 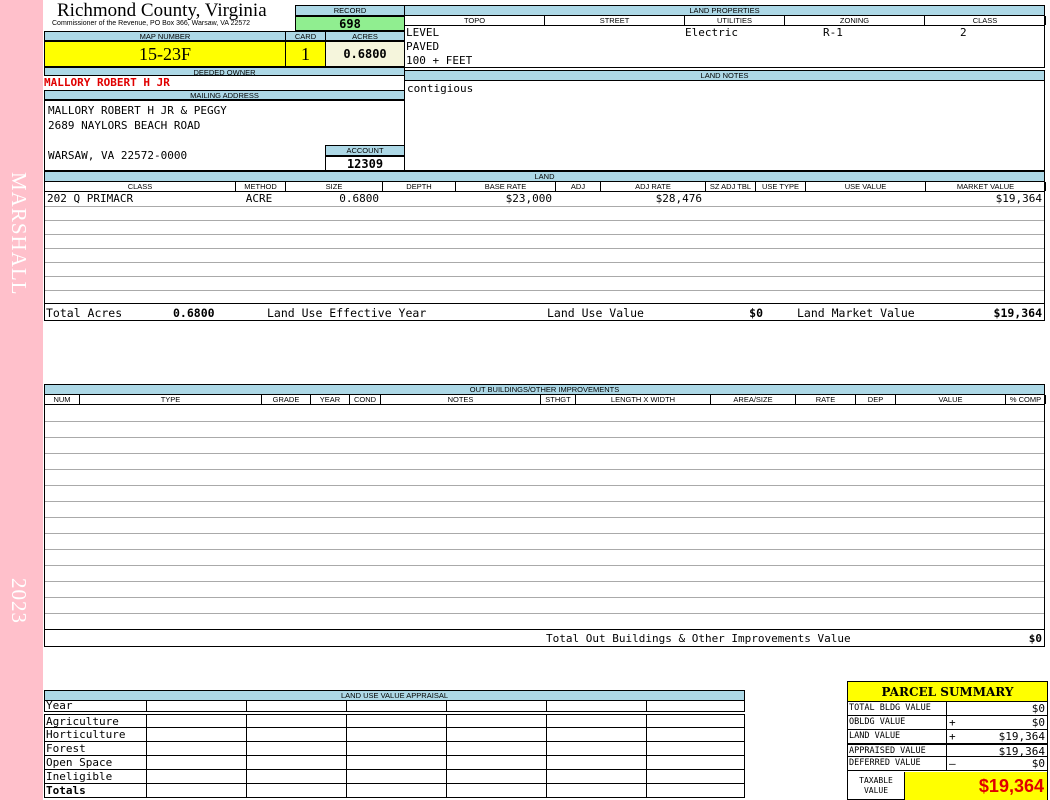 What do you see at coordinates (286, 399) in the screenshot?
I see `column-header: GRADE` at bounding box center [286, 399].